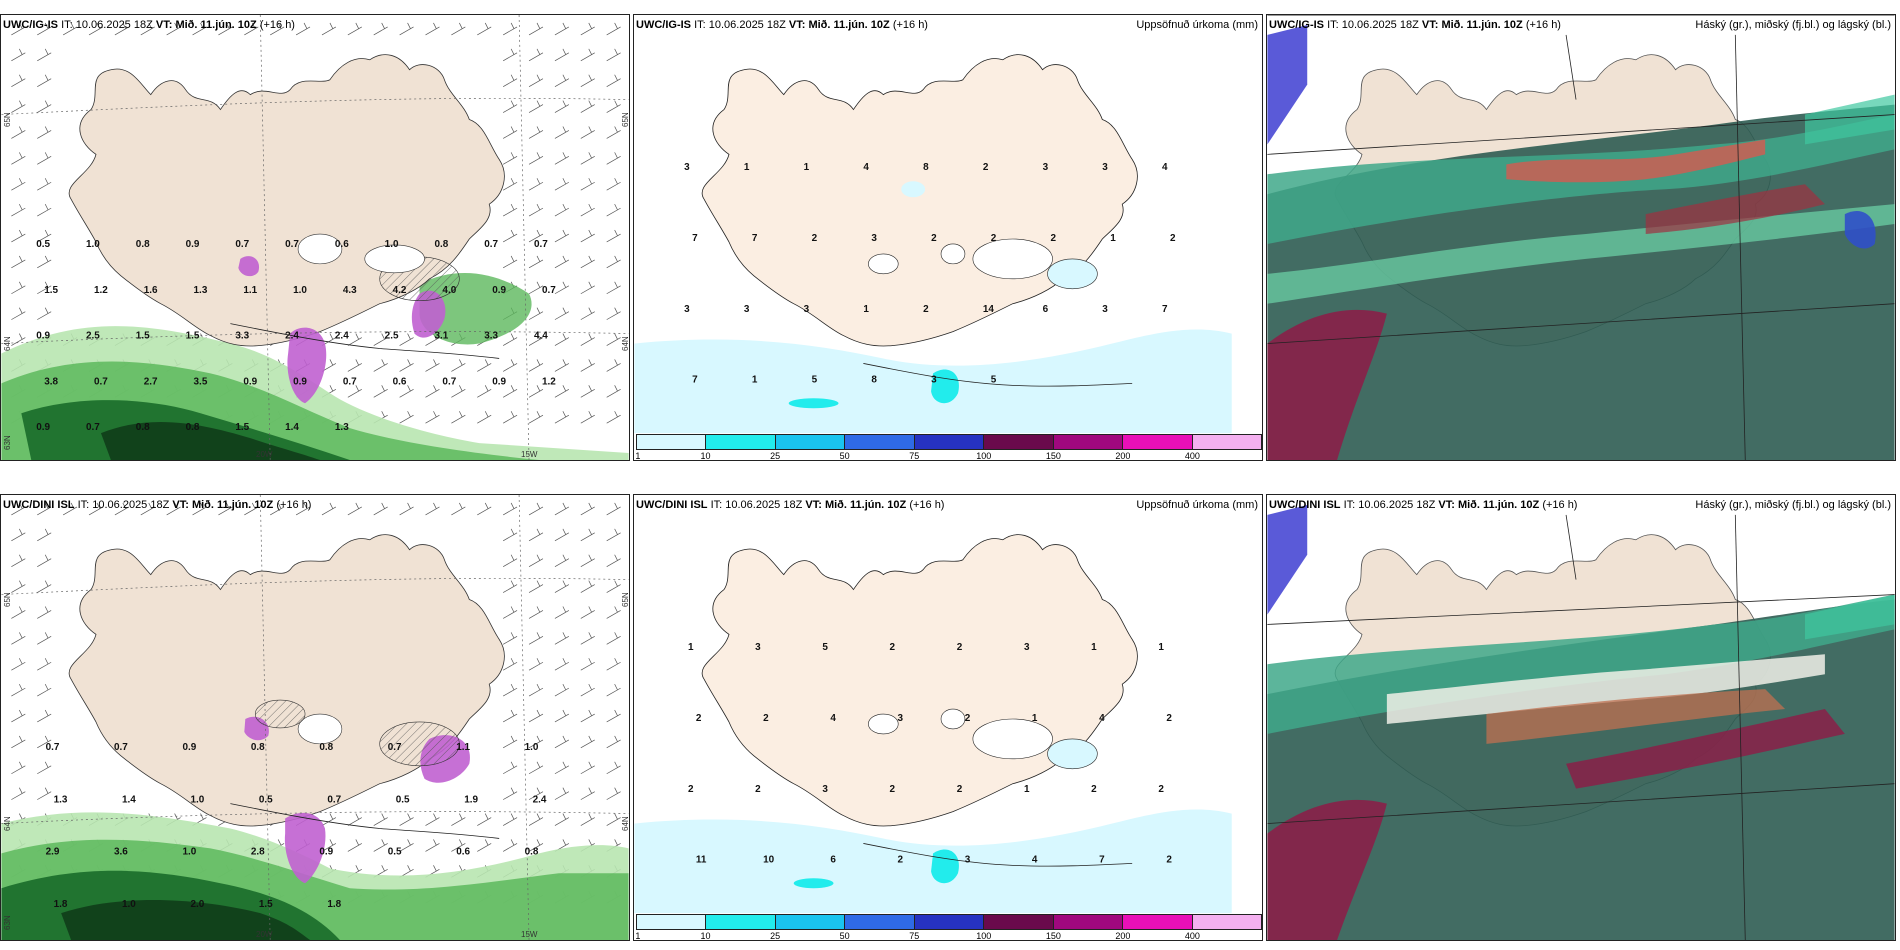 Image resolution: width=1900 pixels, height=950 pixels. I want to click on lat-label-65: 65N, so click(7, 119).